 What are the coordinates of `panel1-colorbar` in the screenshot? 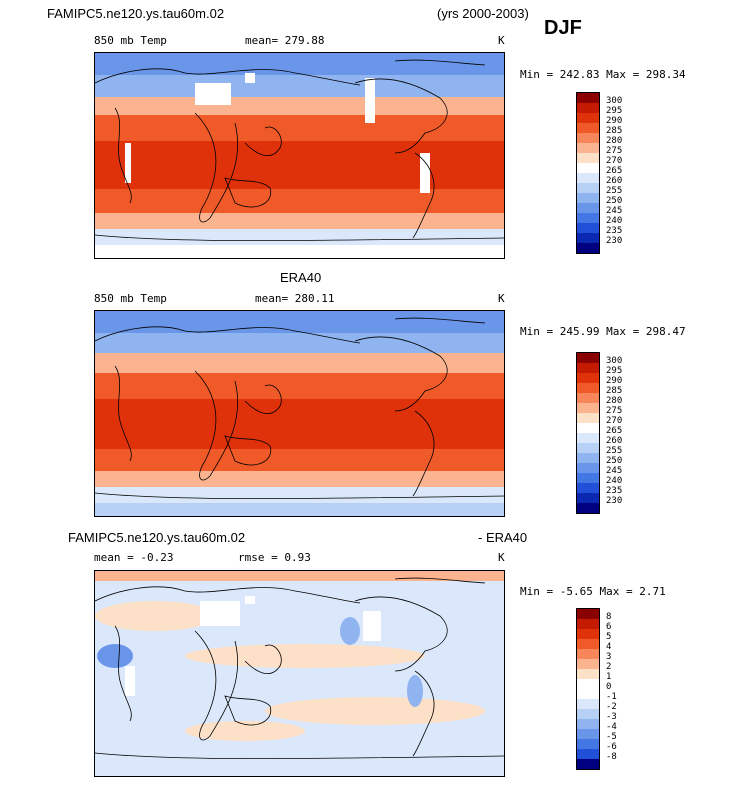 It's located at (588, 173).